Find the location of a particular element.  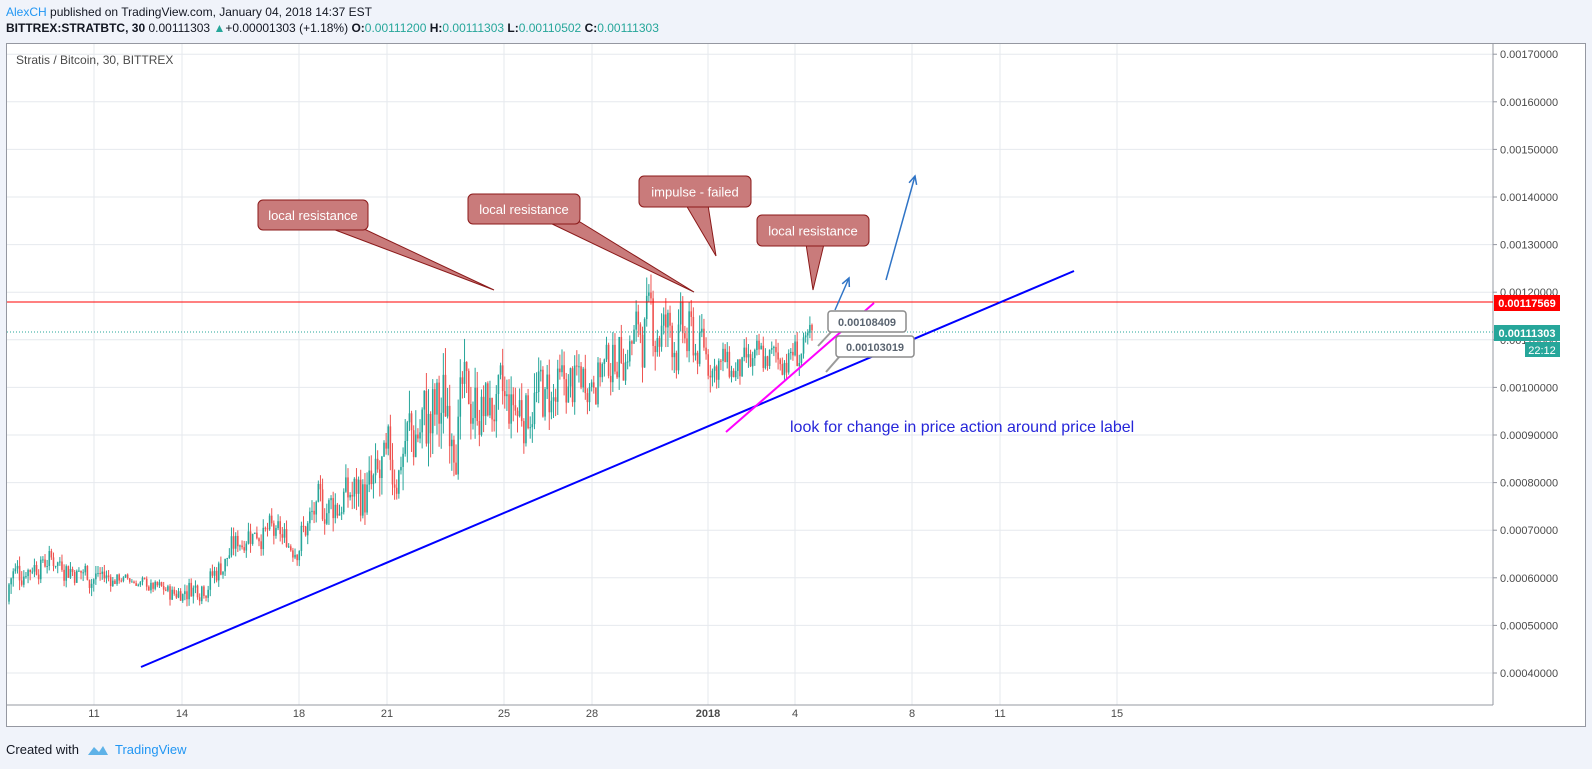

chart-title: Stratis / Bitcoin, 30, BITTREX is located at coordinates (95, 60).